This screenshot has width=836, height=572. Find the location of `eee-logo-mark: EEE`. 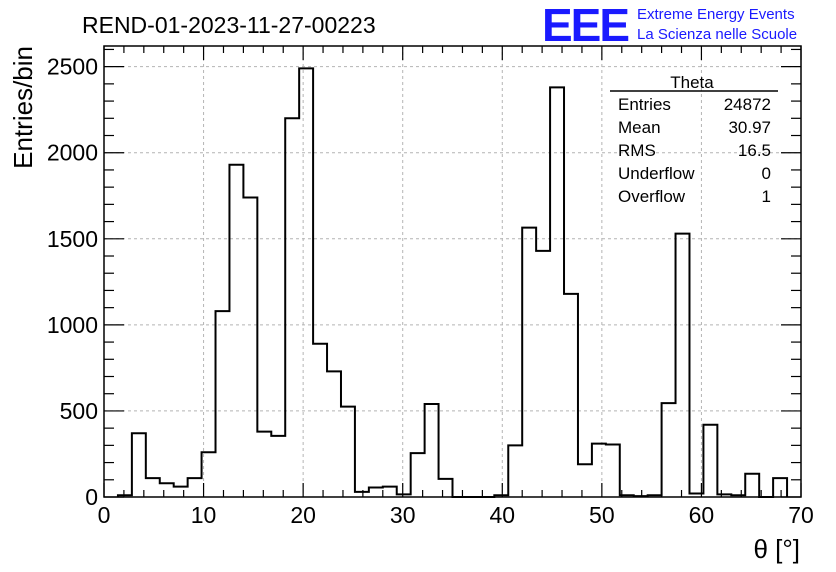

eee-logo-mark: EEE is located at coordinates (585, 25).